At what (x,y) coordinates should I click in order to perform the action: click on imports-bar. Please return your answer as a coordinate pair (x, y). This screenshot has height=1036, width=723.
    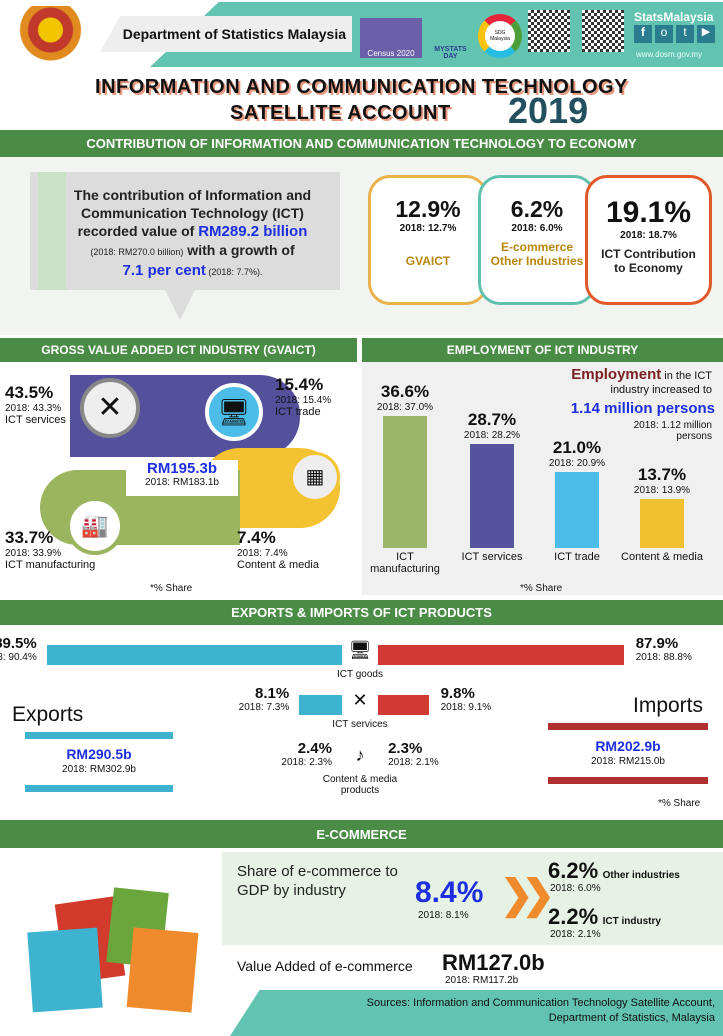
    Looking at the image, I should click on (492, 655).